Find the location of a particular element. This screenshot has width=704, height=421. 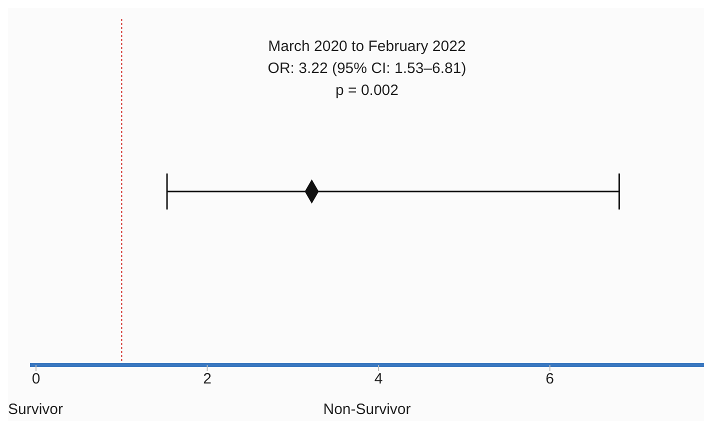

text: Survivor is located at coordinates (36, 409).